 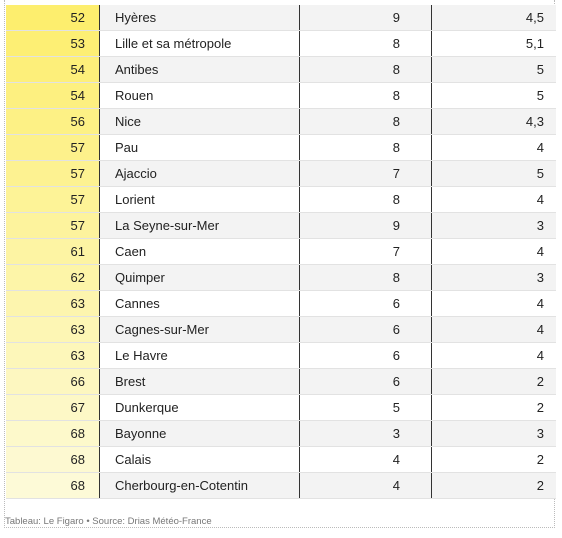 I want to click on table-row: 63 Le Havre 6 4, so click(x=281, y=356).